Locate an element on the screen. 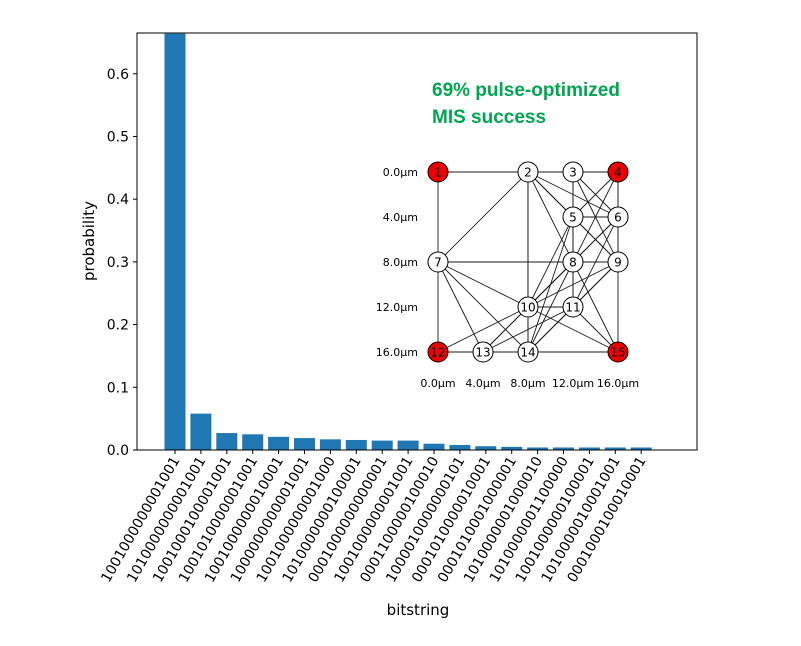 The image size is (801, 646). inset-node-label: 7 is located at coordinates (438, 263).